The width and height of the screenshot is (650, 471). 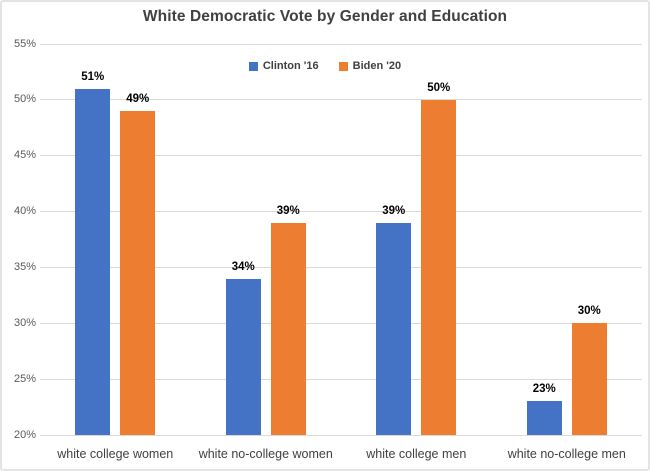 What do you see at coordinates (24, 434) in the screenshot?
I see `y-axis-tick-label: 20%` at bounding box center [24, 434].